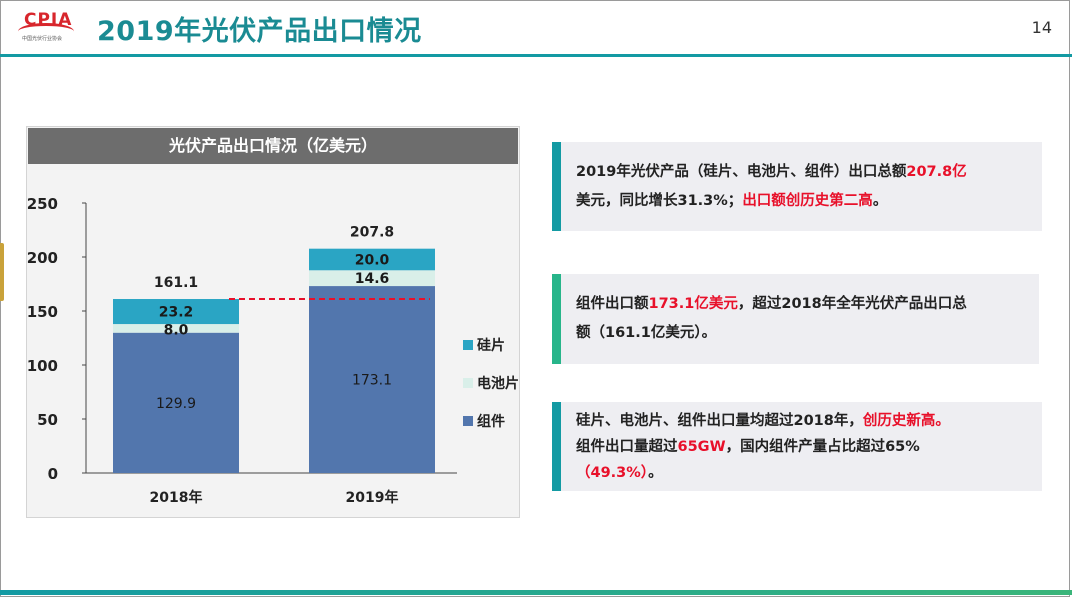  I want to click on page-number: 14, so click(1041, 27).